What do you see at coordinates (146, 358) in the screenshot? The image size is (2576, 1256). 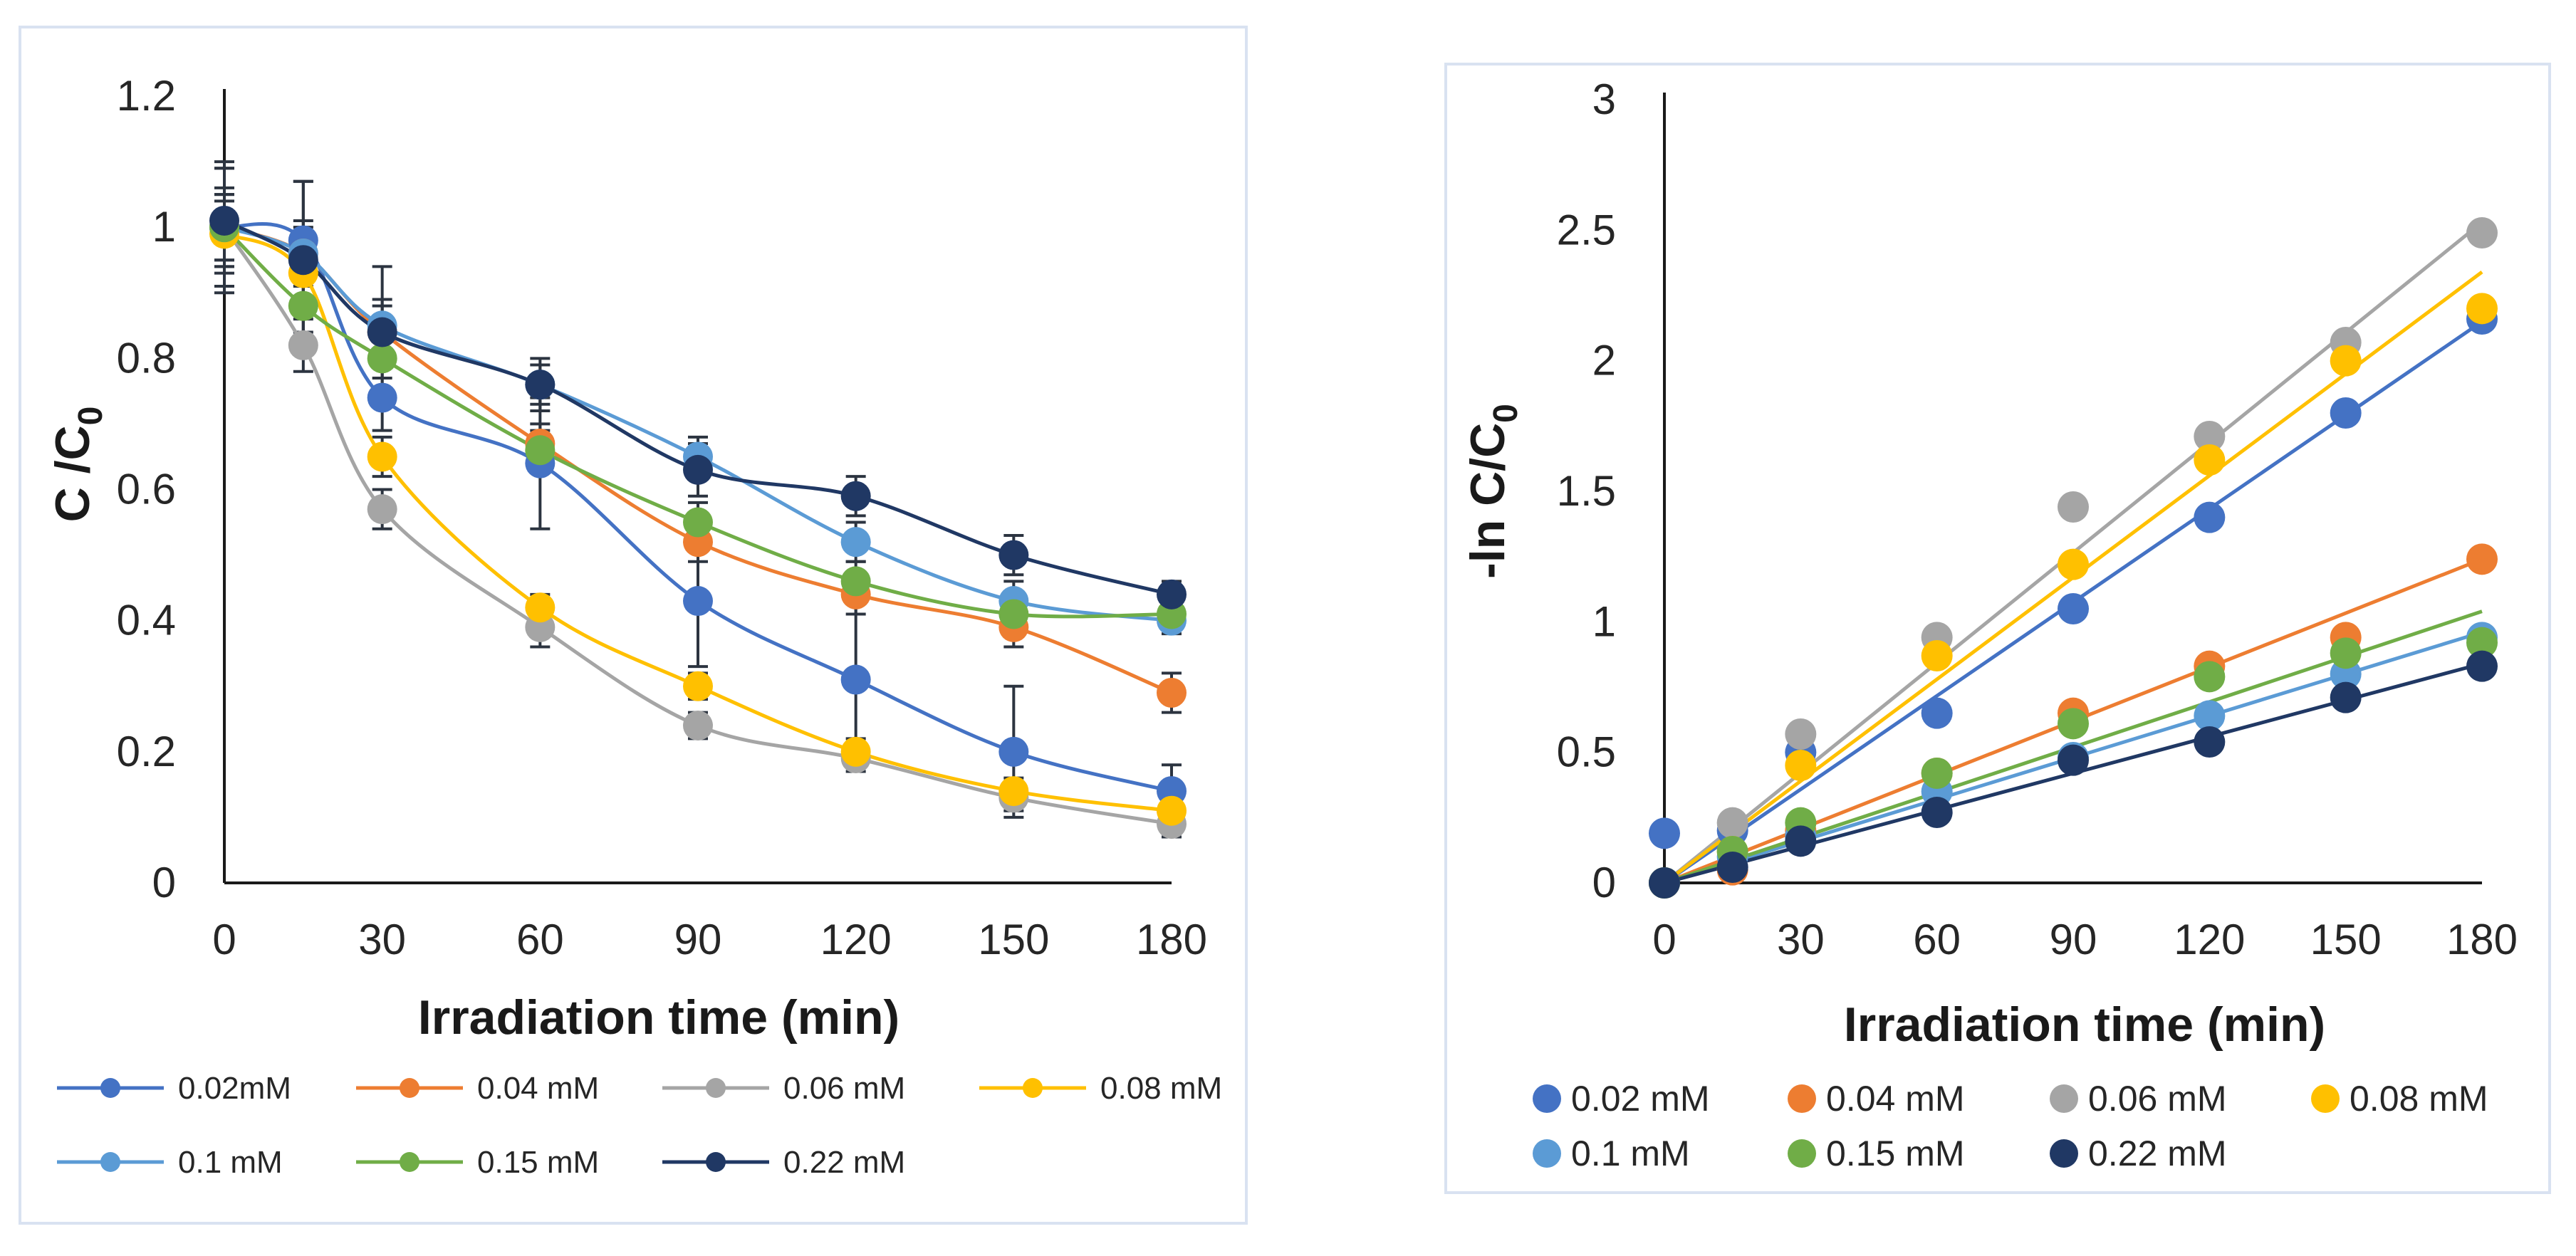 I see `left-y-tick-label: 0.8` at bounding box center [146, 358].